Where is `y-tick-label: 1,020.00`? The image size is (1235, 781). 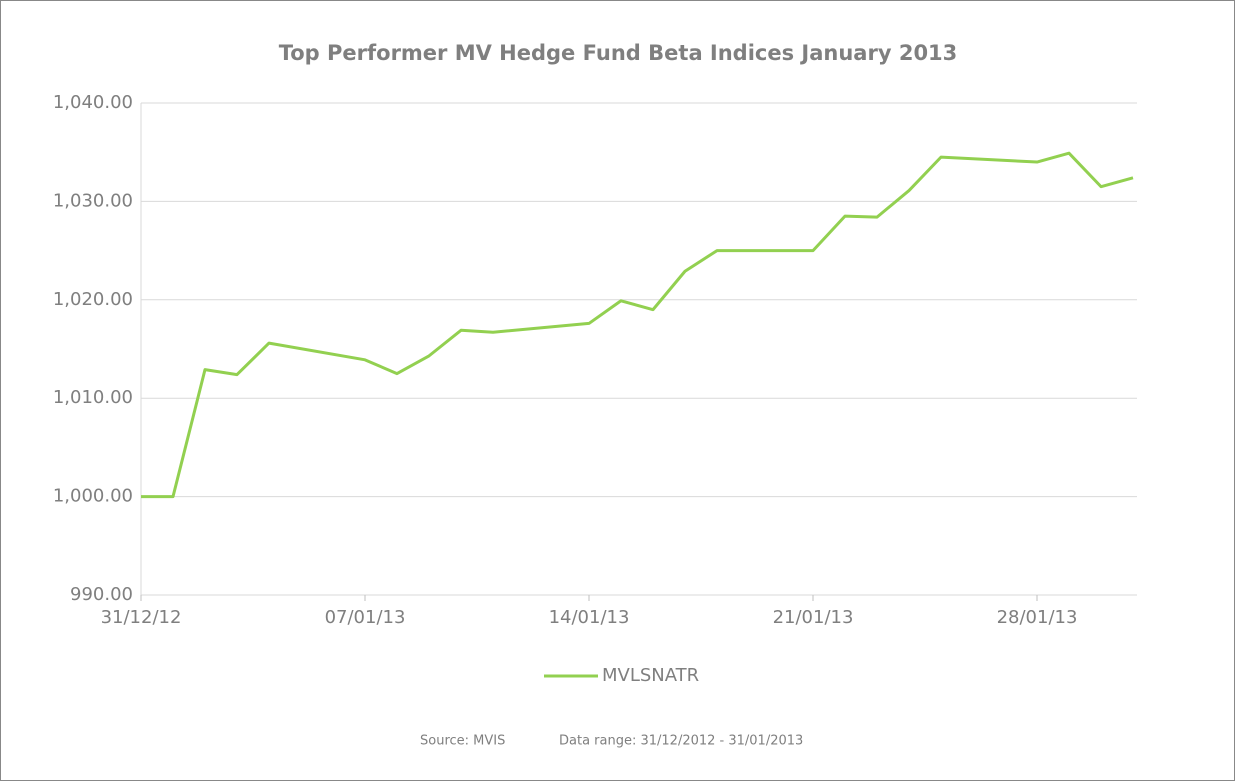 y-tick-label: 1,020.00 is located at coordinates (93, 299).